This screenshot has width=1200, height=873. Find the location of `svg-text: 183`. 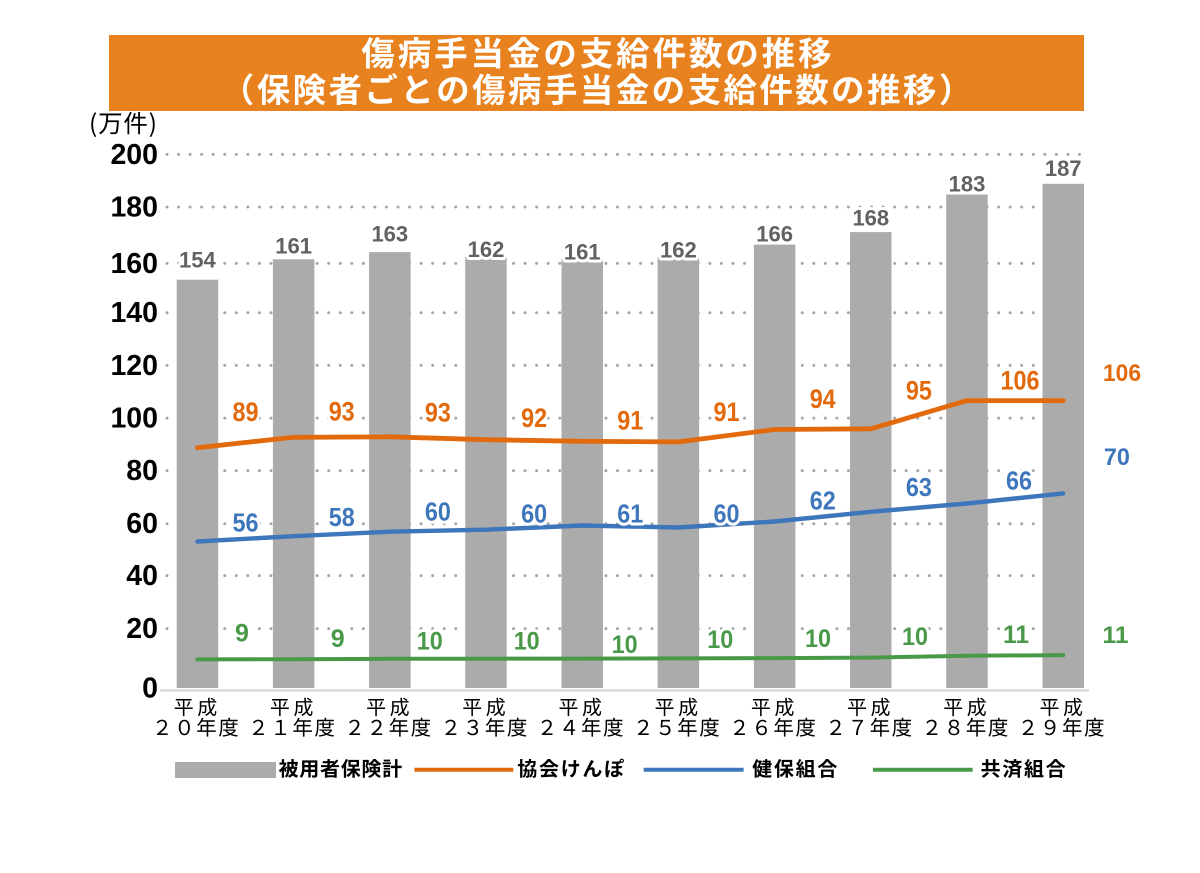

svg-text: 183 is located at coordinates (967, 183).